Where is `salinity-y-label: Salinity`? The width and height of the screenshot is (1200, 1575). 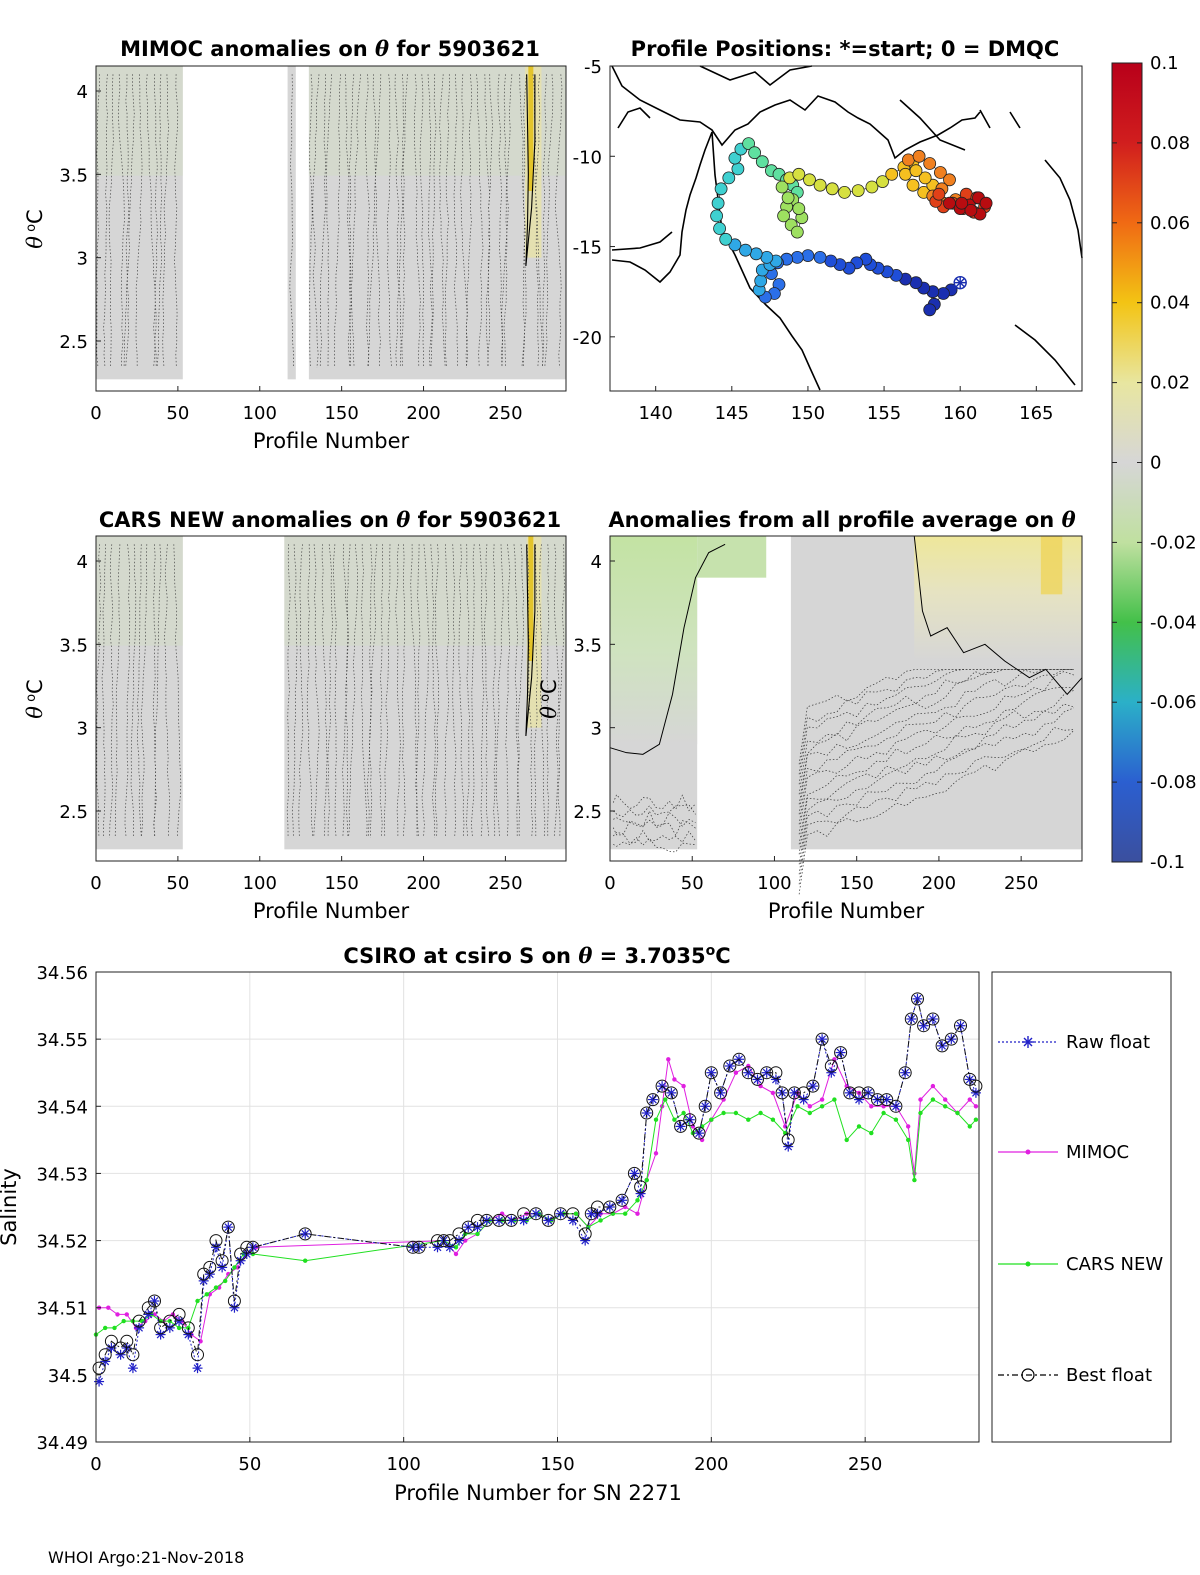
salinity-y-label: Salinity is located at coordinates (10, 1207).